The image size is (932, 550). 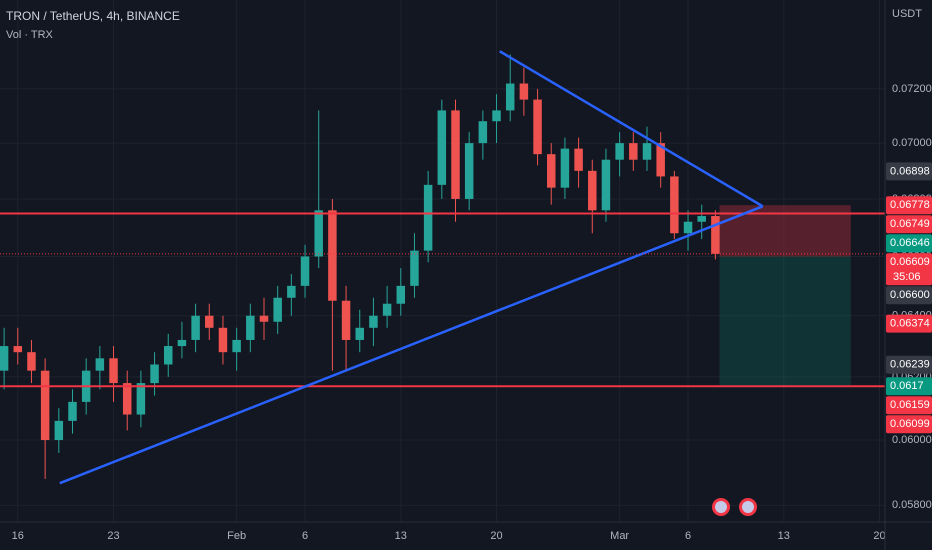 I want to click on chart-title: TRON / TetherUS, 4h, BINANCE, so click(x=93, y=16).